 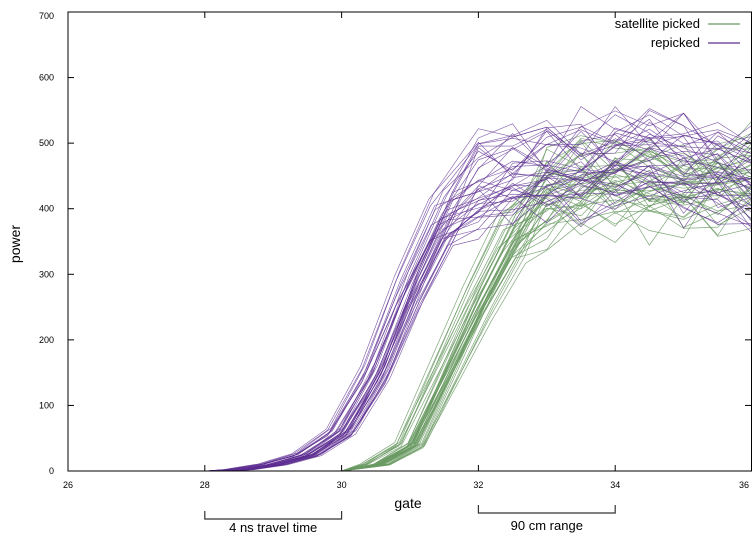 I want to click on range-bracket: 4 ns travel time, so click(x=273, y=523).